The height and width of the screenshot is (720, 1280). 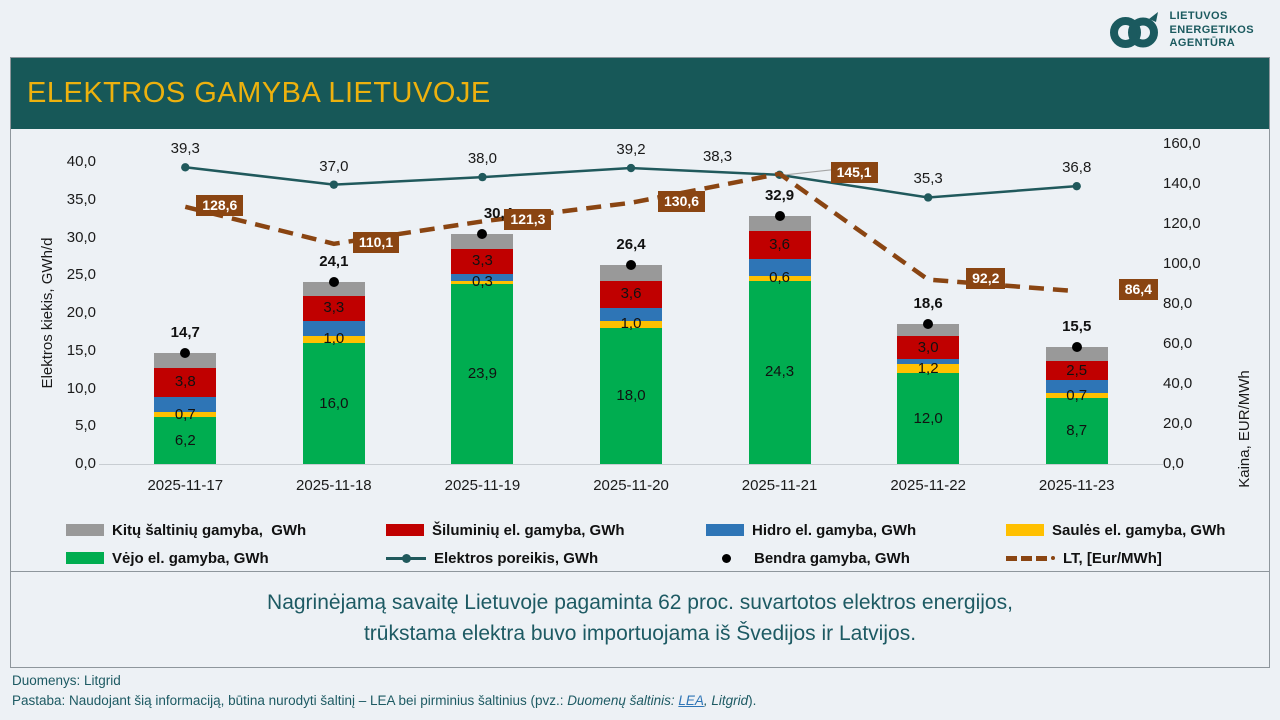 I want to click on y2-axis-tick-label: 20,0, so click(x=1178, y=423).